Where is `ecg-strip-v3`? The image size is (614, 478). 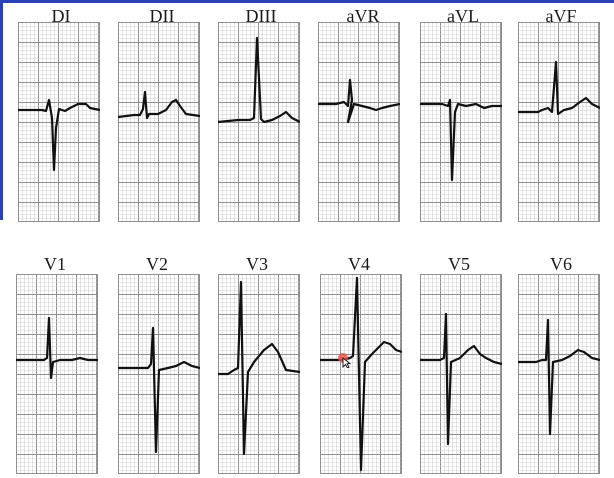
ecg-strip-v3 is located at coordinates (259, 374).